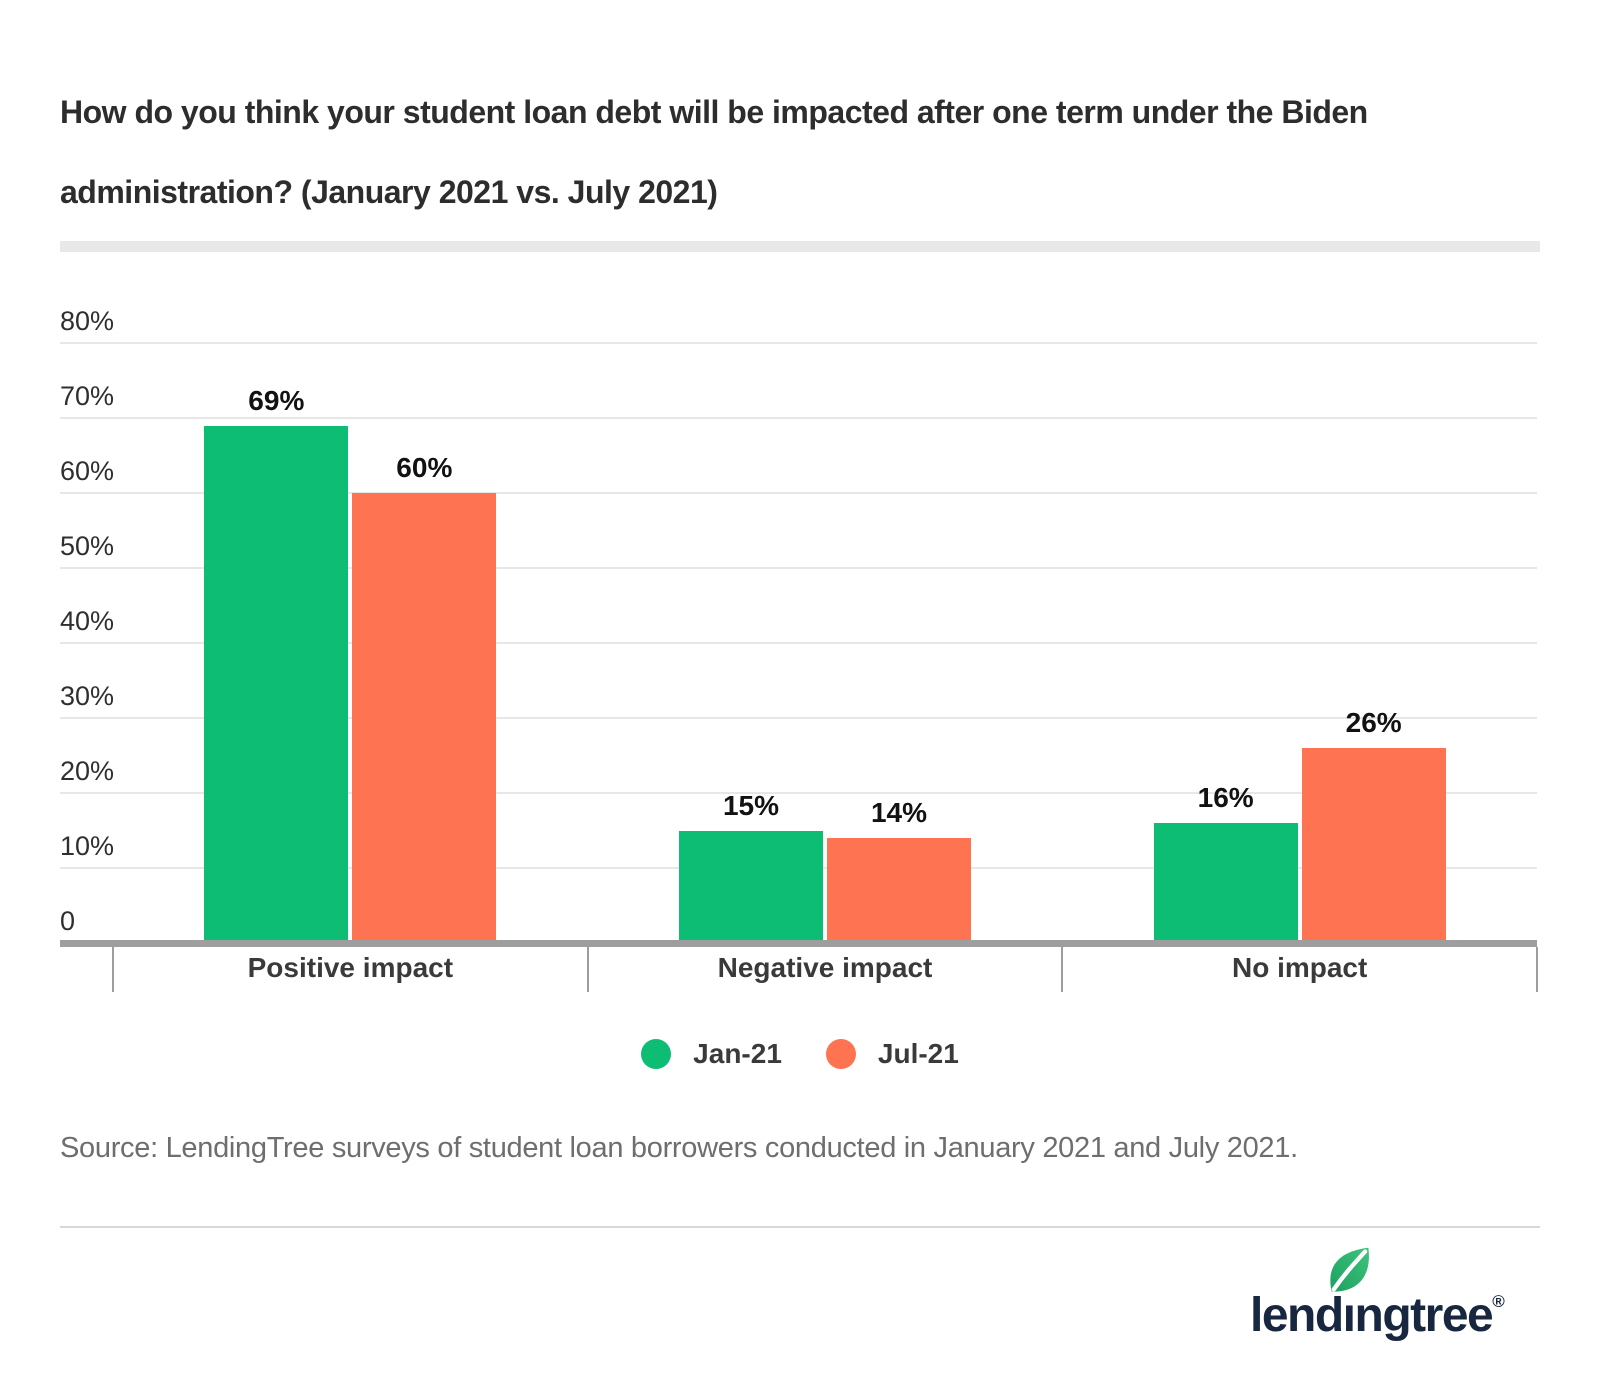 Image resolution: width=1600 pixels, height=1390 pixels. I want to click on legend-label-Jul-21: Jul-21, so click(918, 1053).